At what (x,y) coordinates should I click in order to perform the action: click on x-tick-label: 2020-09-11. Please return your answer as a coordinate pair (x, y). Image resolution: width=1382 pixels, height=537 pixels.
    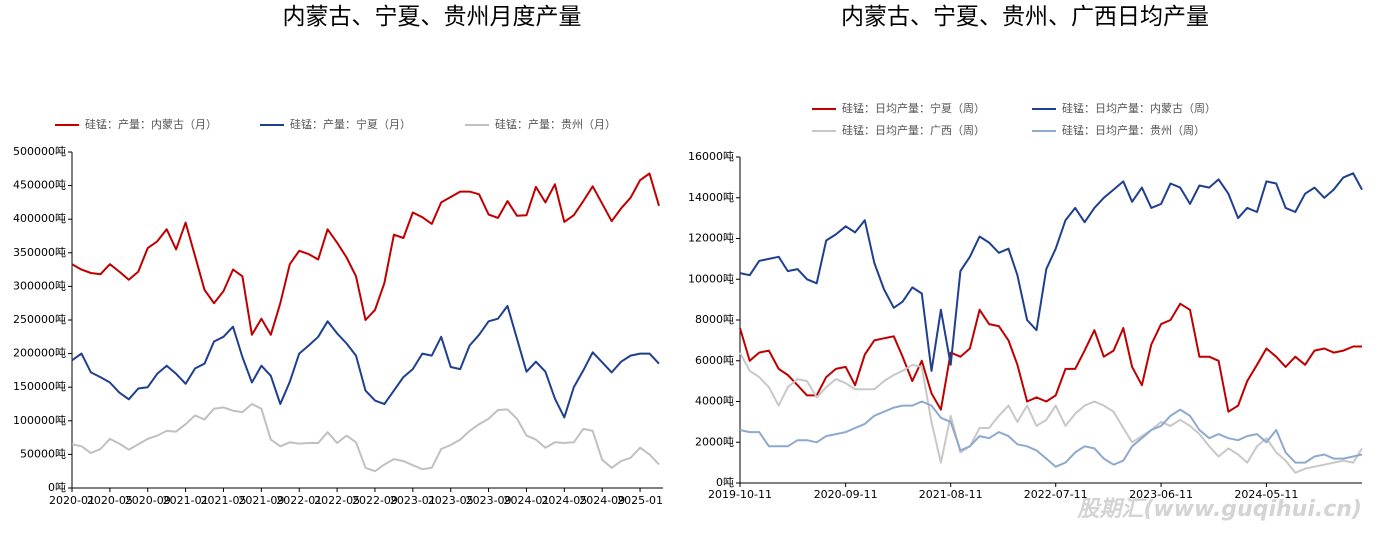
    Looking at the image, I should click on (846, 494).